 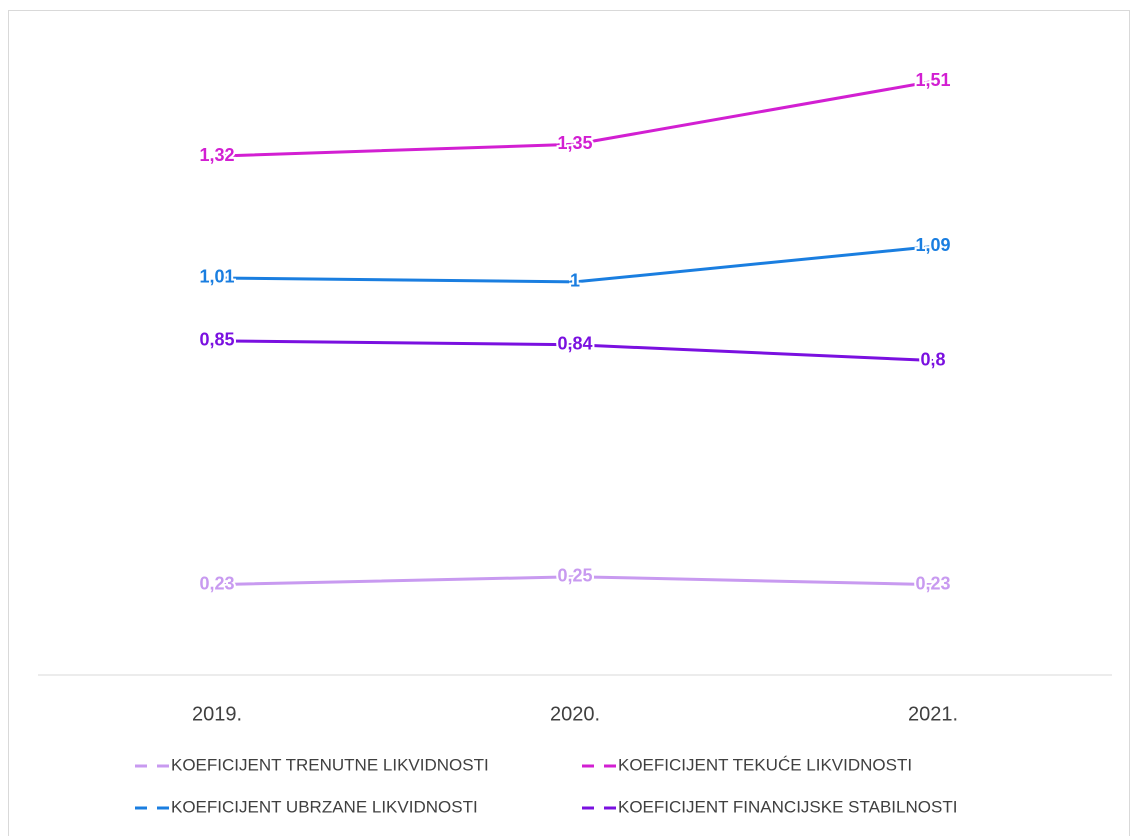 I want to click on data-label: 1,01, so click(x=216, y=277).